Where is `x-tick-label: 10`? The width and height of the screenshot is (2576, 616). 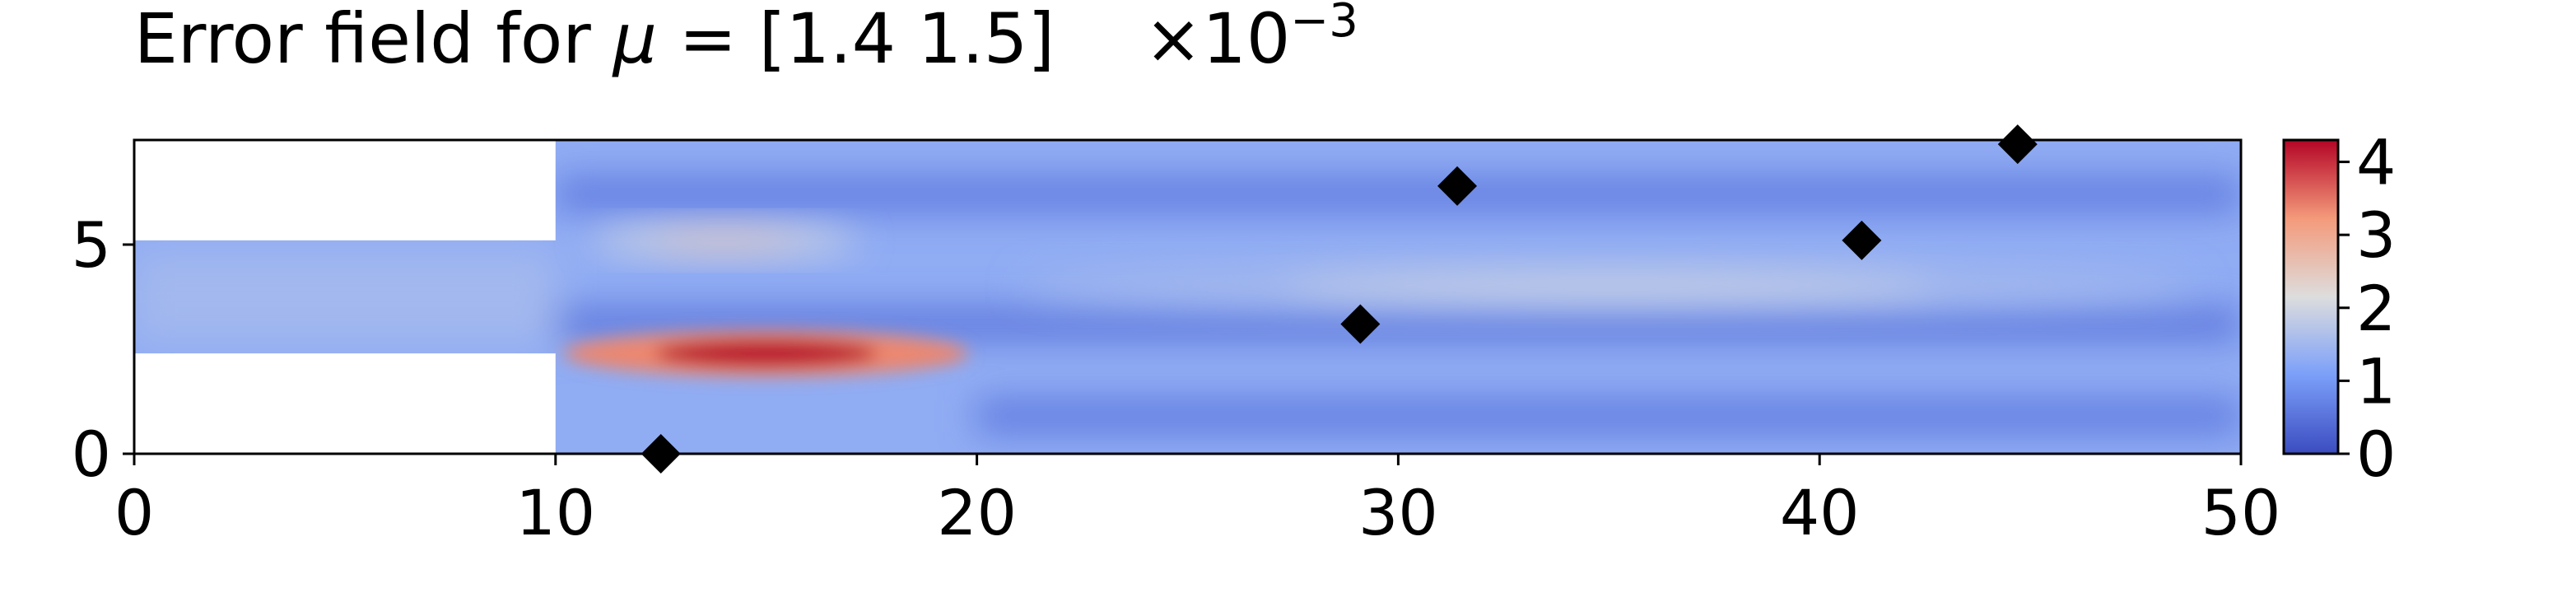
x-tick-label: 10 is located at coordinates (555, 512).